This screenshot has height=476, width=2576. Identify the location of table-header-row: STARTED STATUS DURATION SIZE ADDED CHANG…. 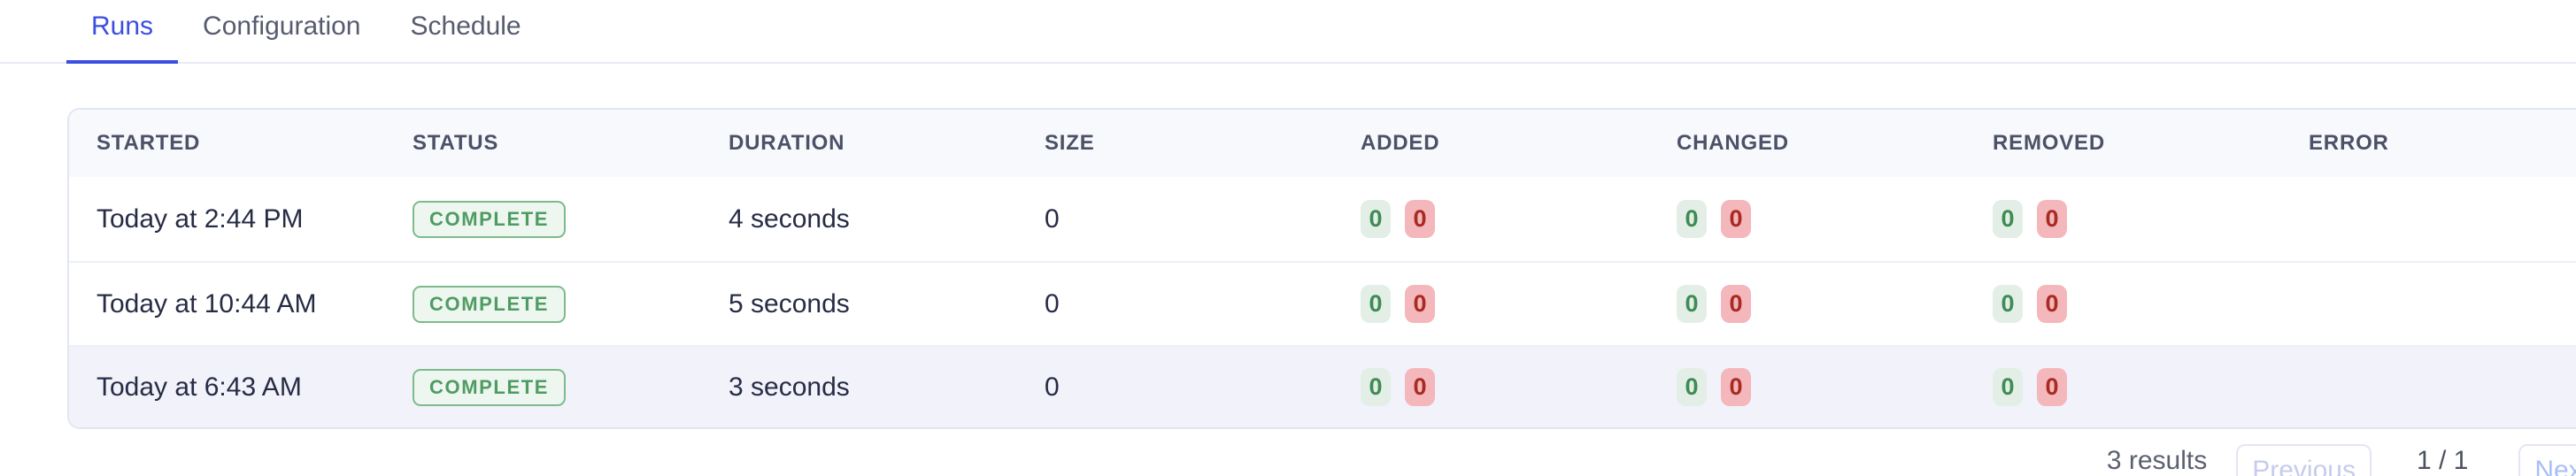
(1322, 143).